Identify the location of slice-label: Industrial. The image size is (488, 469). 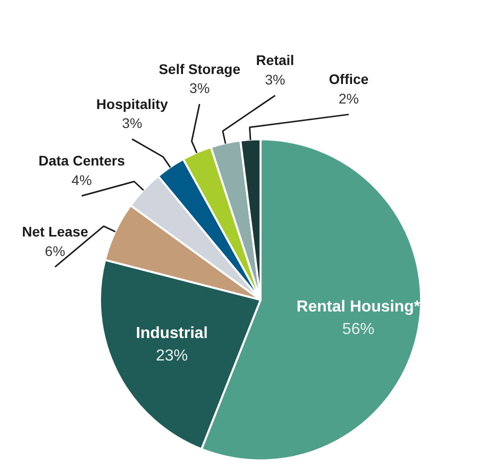
(172, 333).